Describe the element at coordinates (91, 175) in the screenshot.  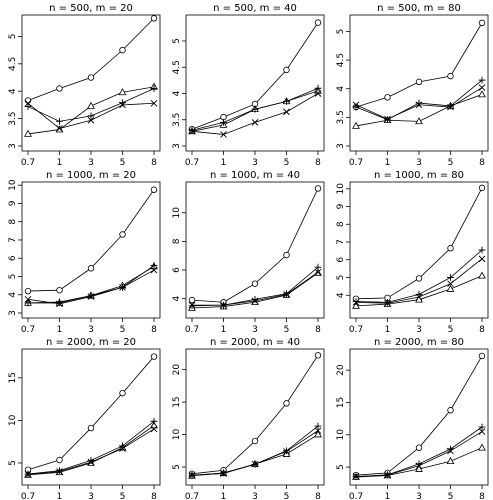
I see `panel-title: n = 1000, m = 20` at that location.